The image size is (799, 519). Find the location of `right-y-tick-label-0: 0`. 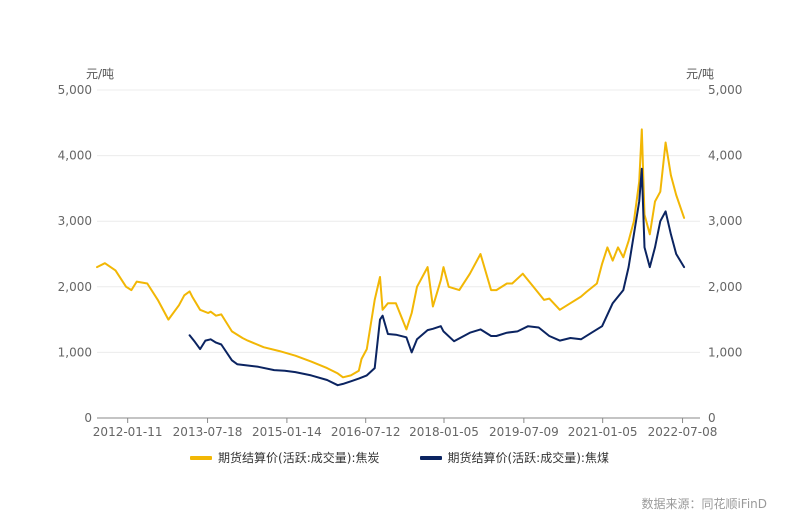

right-y-tick-label-0: 0 is located at coordinates (712, 418).